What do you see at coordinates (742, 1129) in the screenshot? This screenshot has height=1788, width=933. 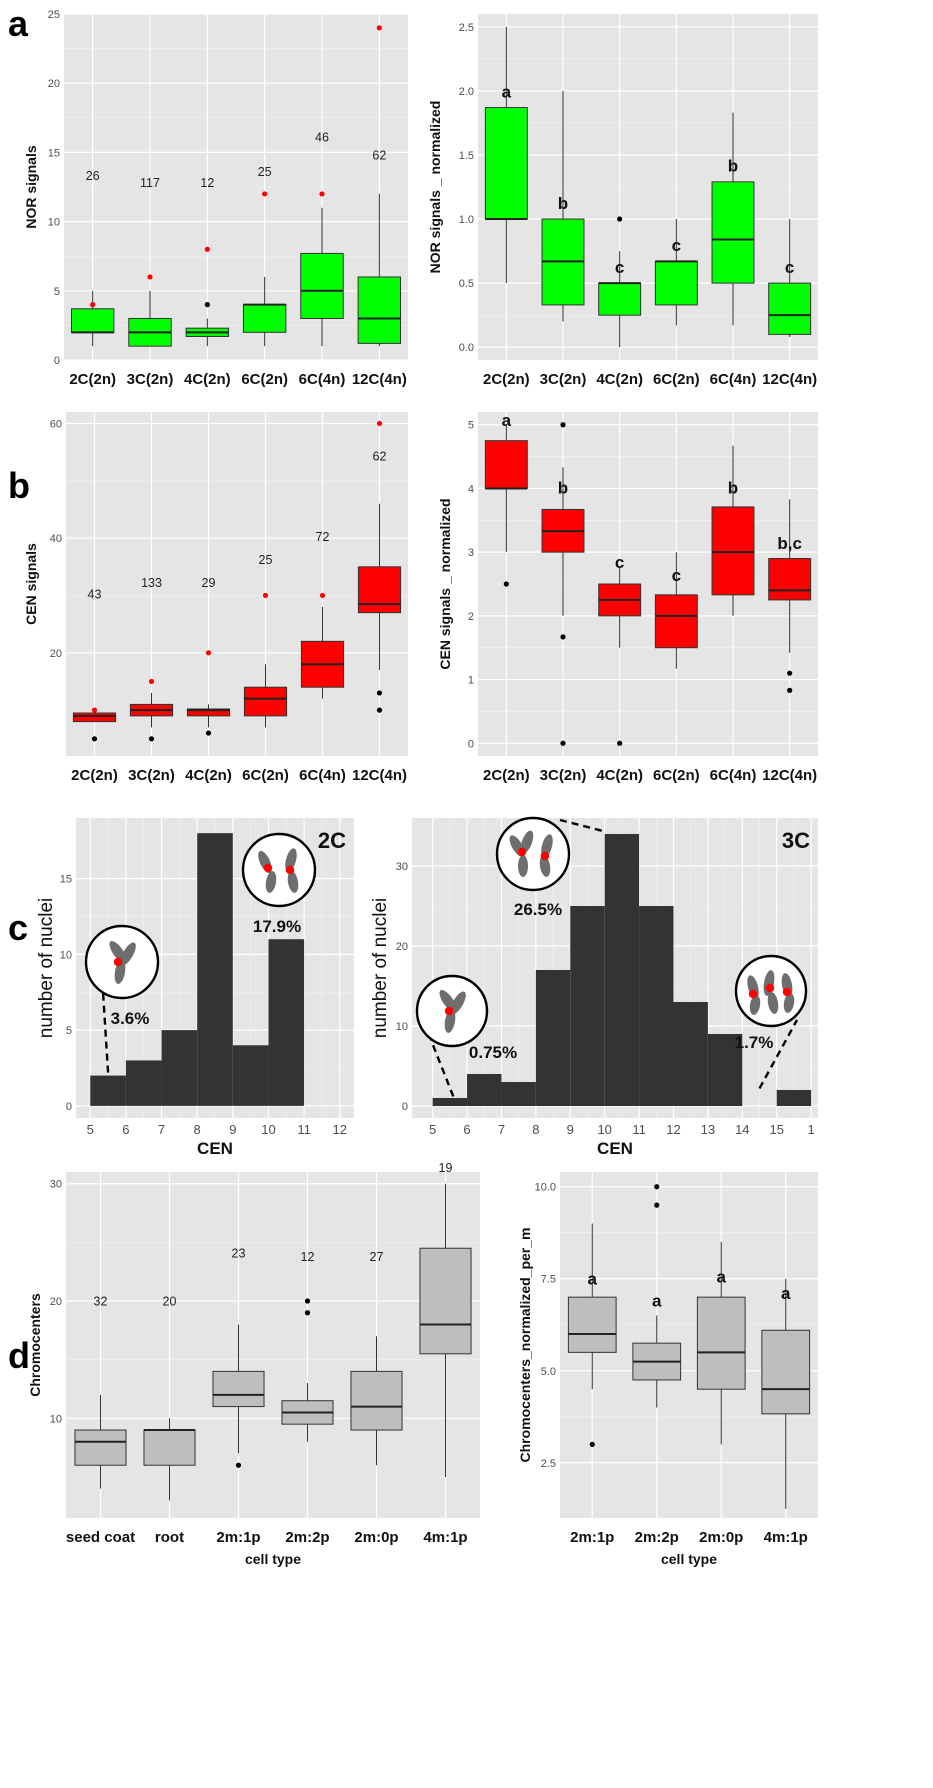 I see `c-right-x-tick-label: 14` at bounding box center [742, 1129].